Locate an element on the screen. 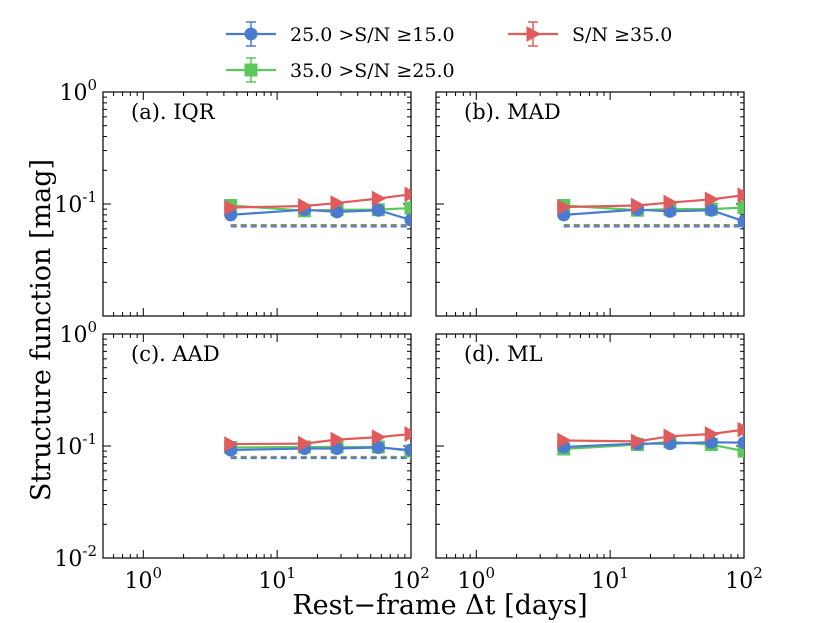 The height and width of the screenshot is (623, 830). y-axis-title: Structure function [mag] is located at coordinates (41, 330).